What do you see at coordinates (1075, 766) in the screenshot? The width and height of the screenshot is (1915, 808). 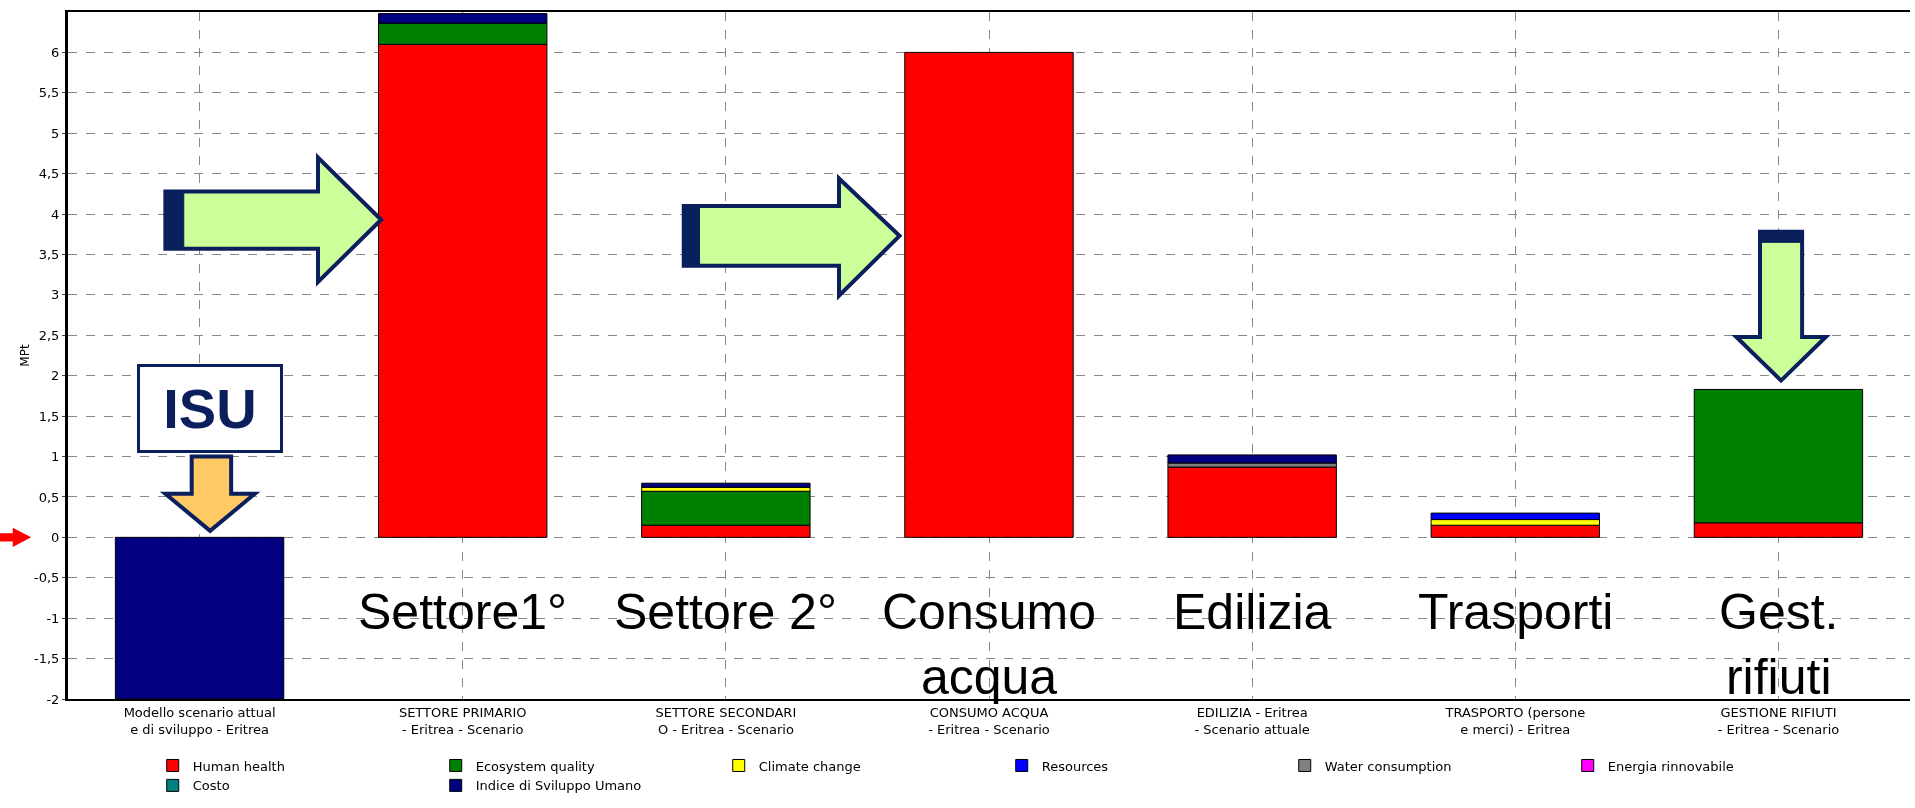 I see `legend-label: Resources` at bounding box center [1075, 766].